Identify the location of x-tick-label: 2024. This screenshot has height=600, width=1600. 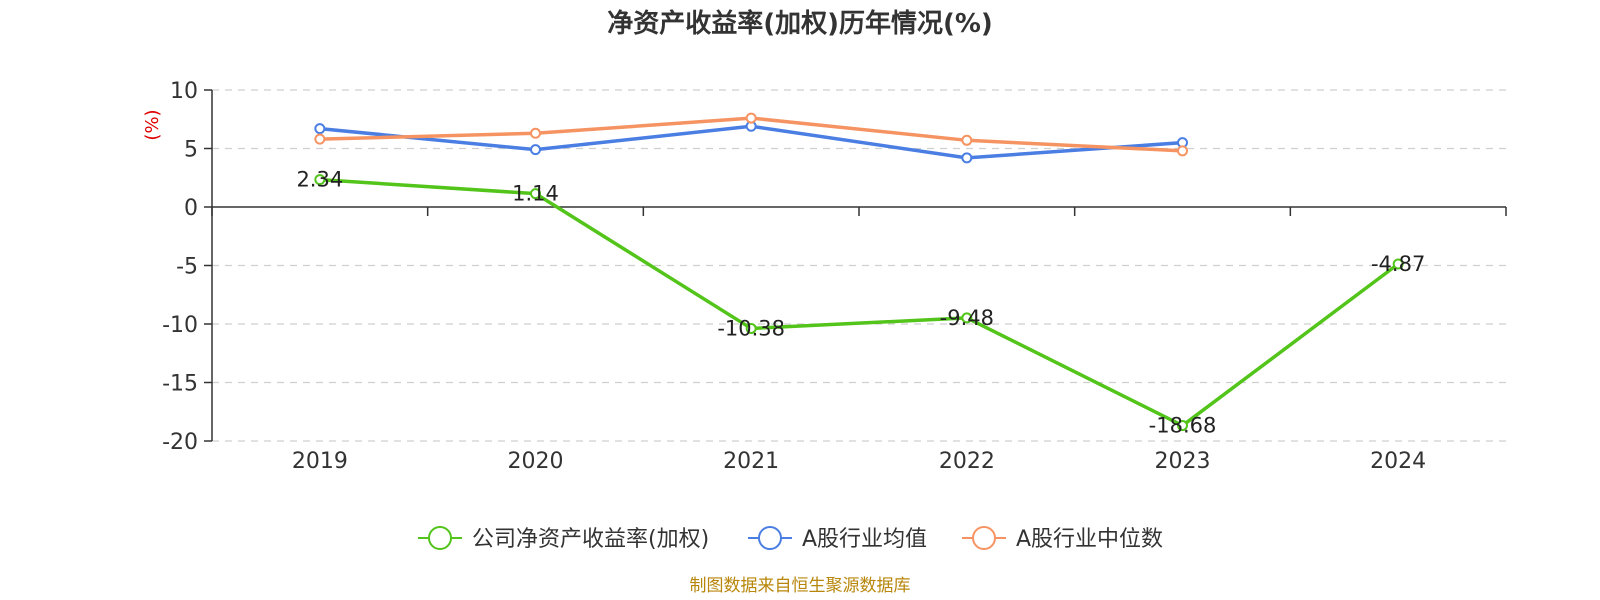
(1398, 461).